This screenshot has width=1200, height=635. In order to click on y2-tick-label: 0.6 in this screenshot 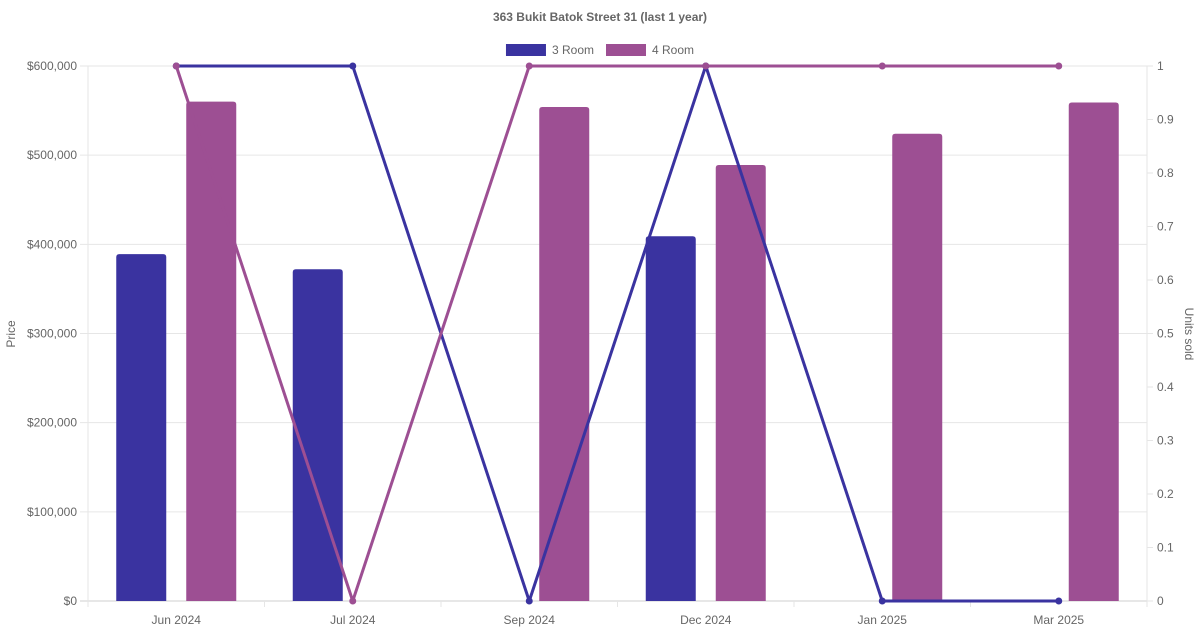, I will do `click(1165, 280)`.